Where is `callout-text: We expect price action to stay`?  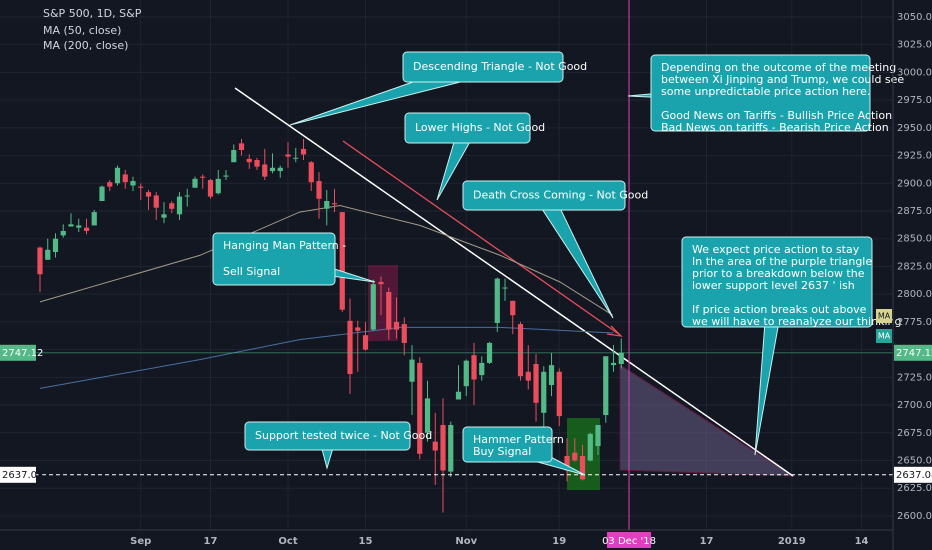 callout-text: We expect price action to stay is located at coordinates (776, 249).